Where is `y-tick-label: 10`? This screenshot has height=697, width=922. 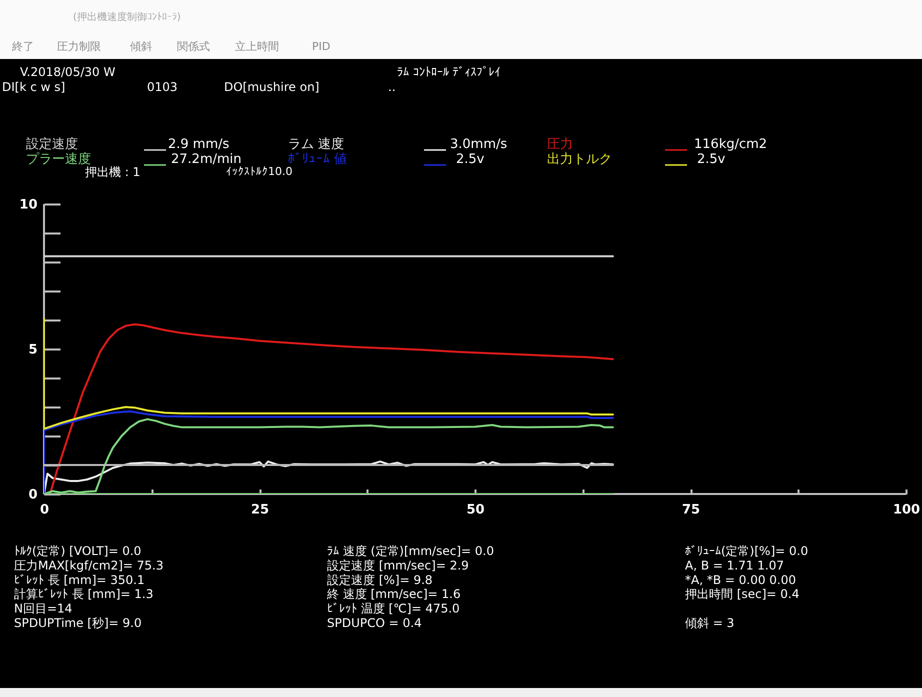
y-tick-label: 10 is located at coordinates (28, 205).